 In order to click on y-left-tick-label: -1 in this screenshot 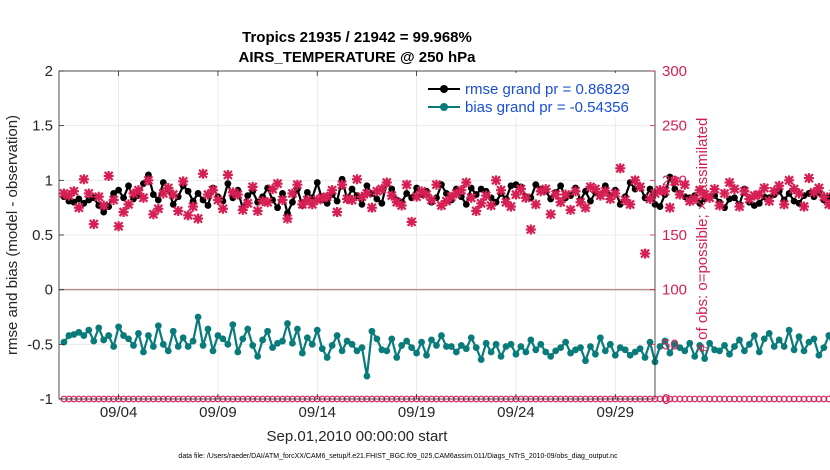, I will do `click(46, 399)`.